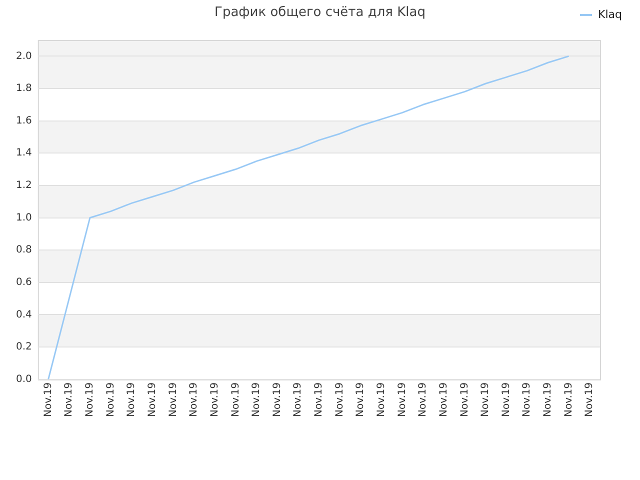 This screenshot has height=480, width=640. I want to click on y-tick-label: 1.2, so click(24, 186).